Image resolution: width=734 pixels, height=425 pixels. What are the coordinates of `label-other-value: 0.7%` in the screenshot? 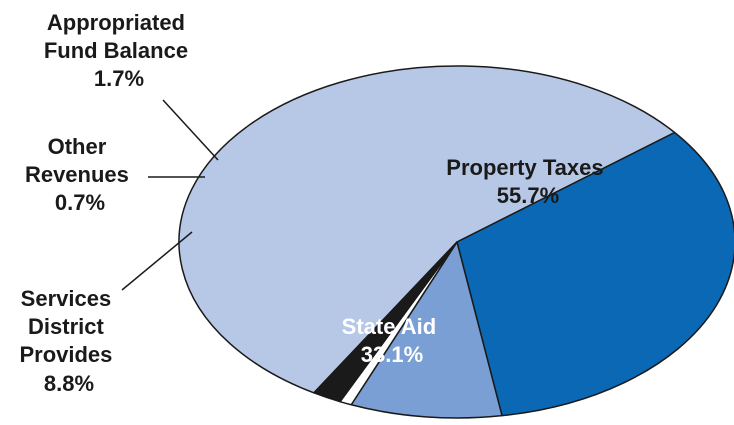 It's located at (80, 202).